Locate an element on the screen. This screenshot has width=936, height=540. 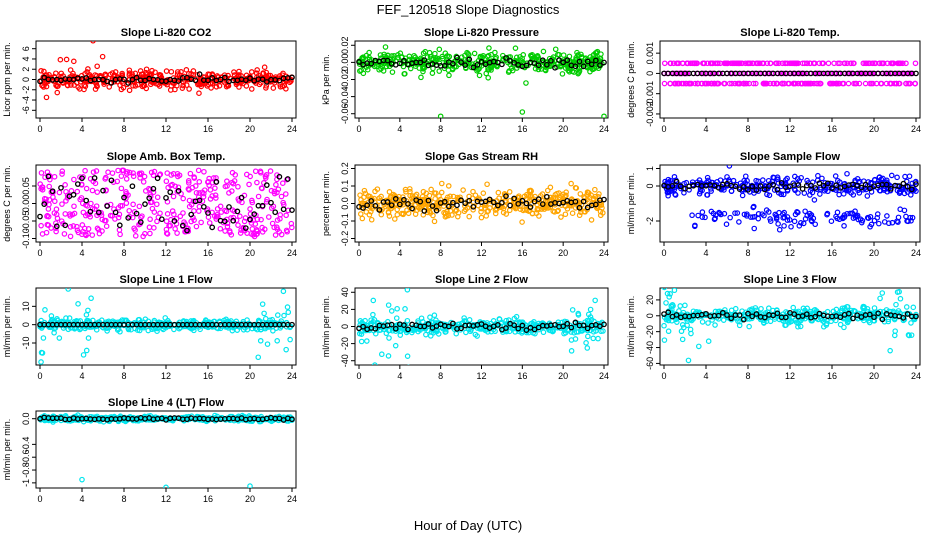
y-tick-label: 0 is located at coordinates (650, 73).